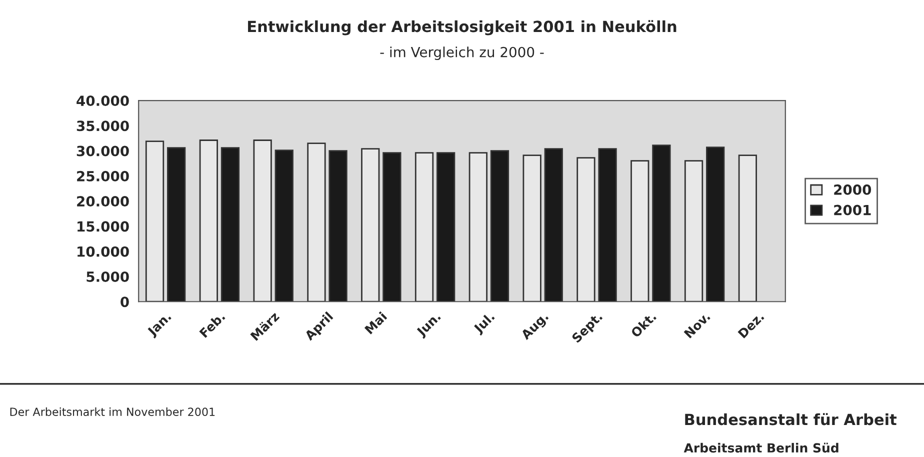  Describe the element at coordinates (761, 447) in the screenshot. I see `text: Arbeitsamt Berlin Süd` at that location.